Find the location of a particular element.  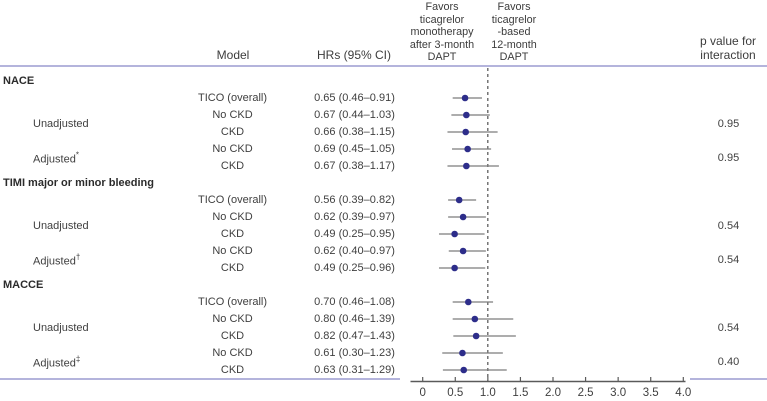

group-label: Adjusted* is located at coordinates (56, 157).